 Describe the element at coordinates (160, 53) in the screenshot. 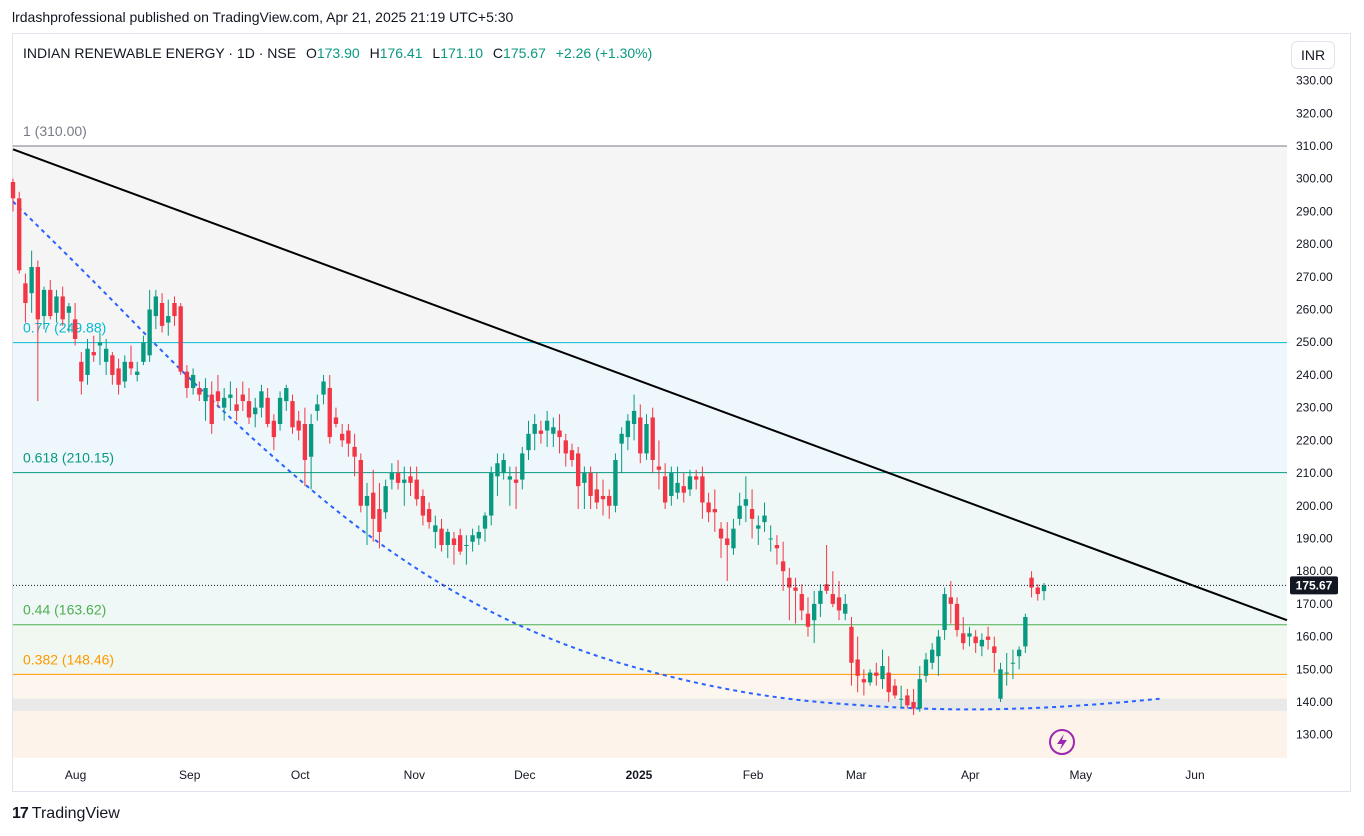

I see `symbol-name: INDIAN RENEWABLE ENERGY · 1D · NSE` at that location.